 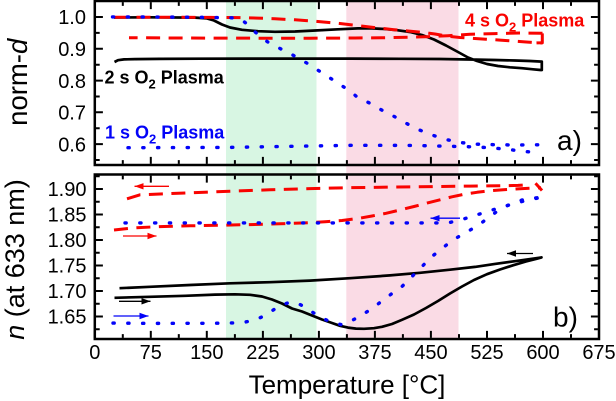 What do you see at coordinates (67, 292) in the screenshot?
I see `svg-text: 1.70` at bounding box center [67, 292].